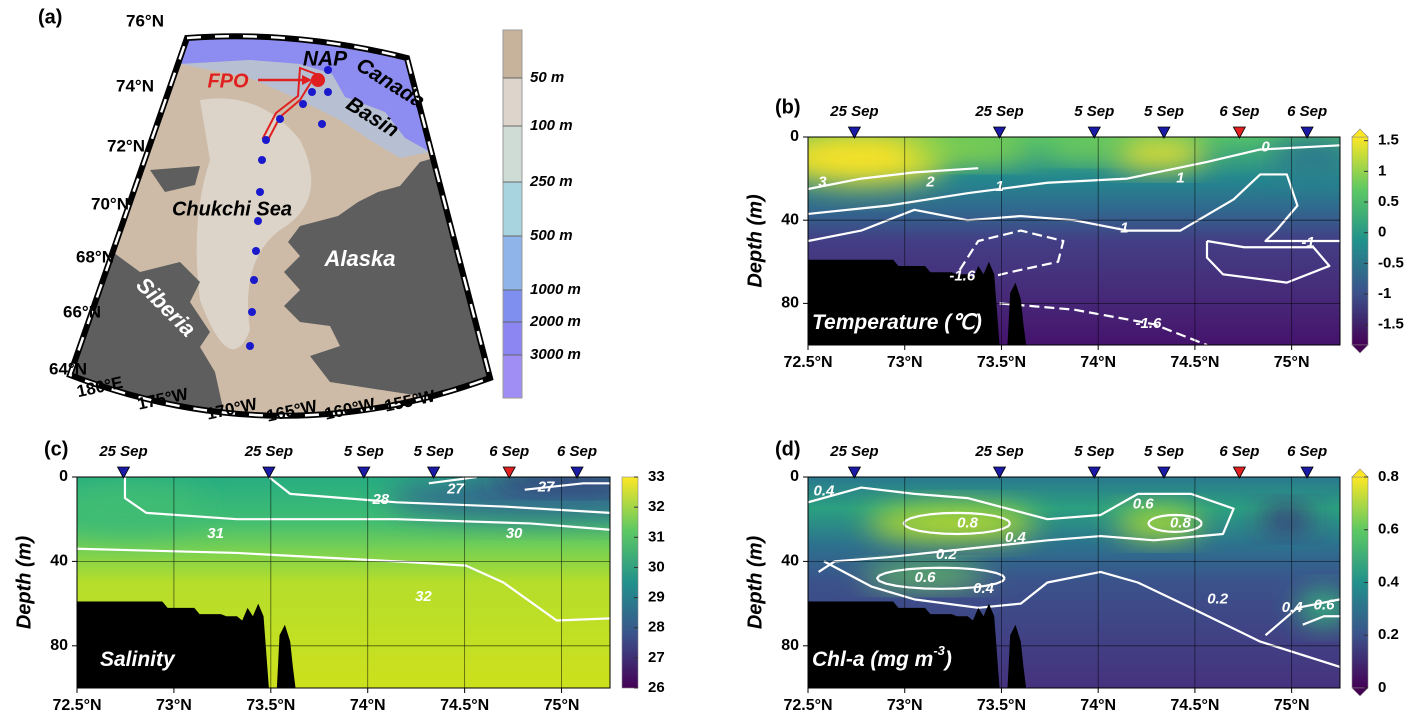 The image size is (1422, 717). What do you see at coordinates (656, 657) in the screenshot?
I see `colorbar-tick-label: 27` at bounding box center [656, 657].